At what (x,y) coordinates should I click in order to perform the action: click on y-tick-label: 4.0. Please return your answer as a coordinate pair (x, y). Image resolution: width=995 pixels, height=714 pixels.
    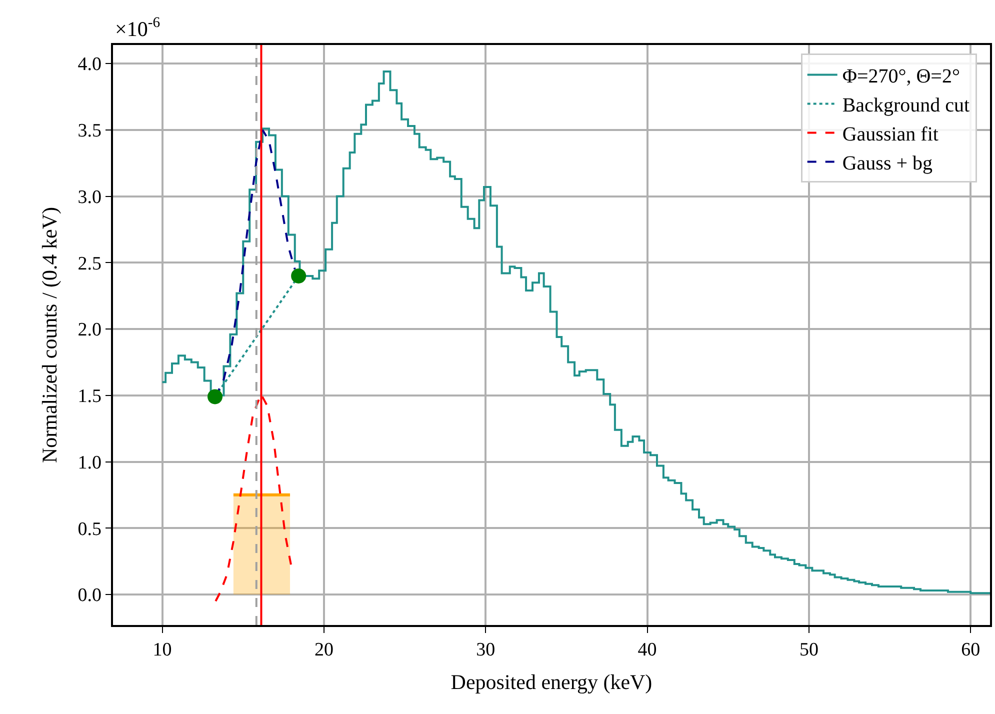
    Looking at the image, I should click on (90, 65).